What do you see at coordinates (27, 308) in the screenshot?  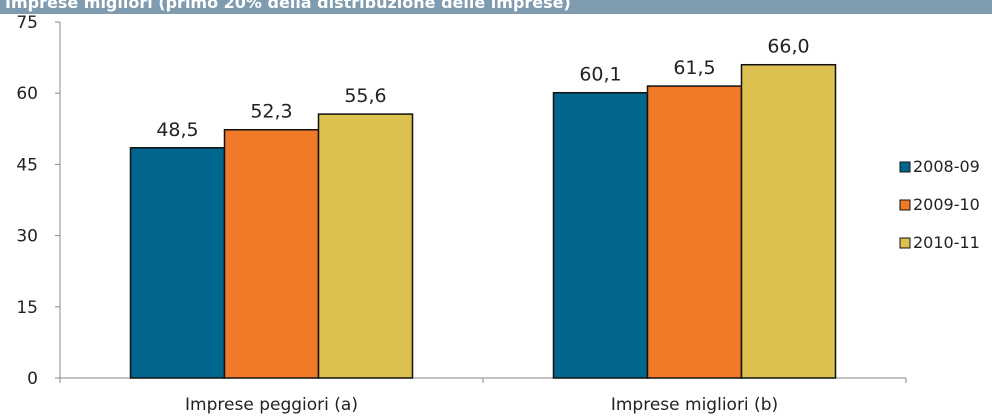 I see `y-tick-label: 15` at bounding box center [27, 308].